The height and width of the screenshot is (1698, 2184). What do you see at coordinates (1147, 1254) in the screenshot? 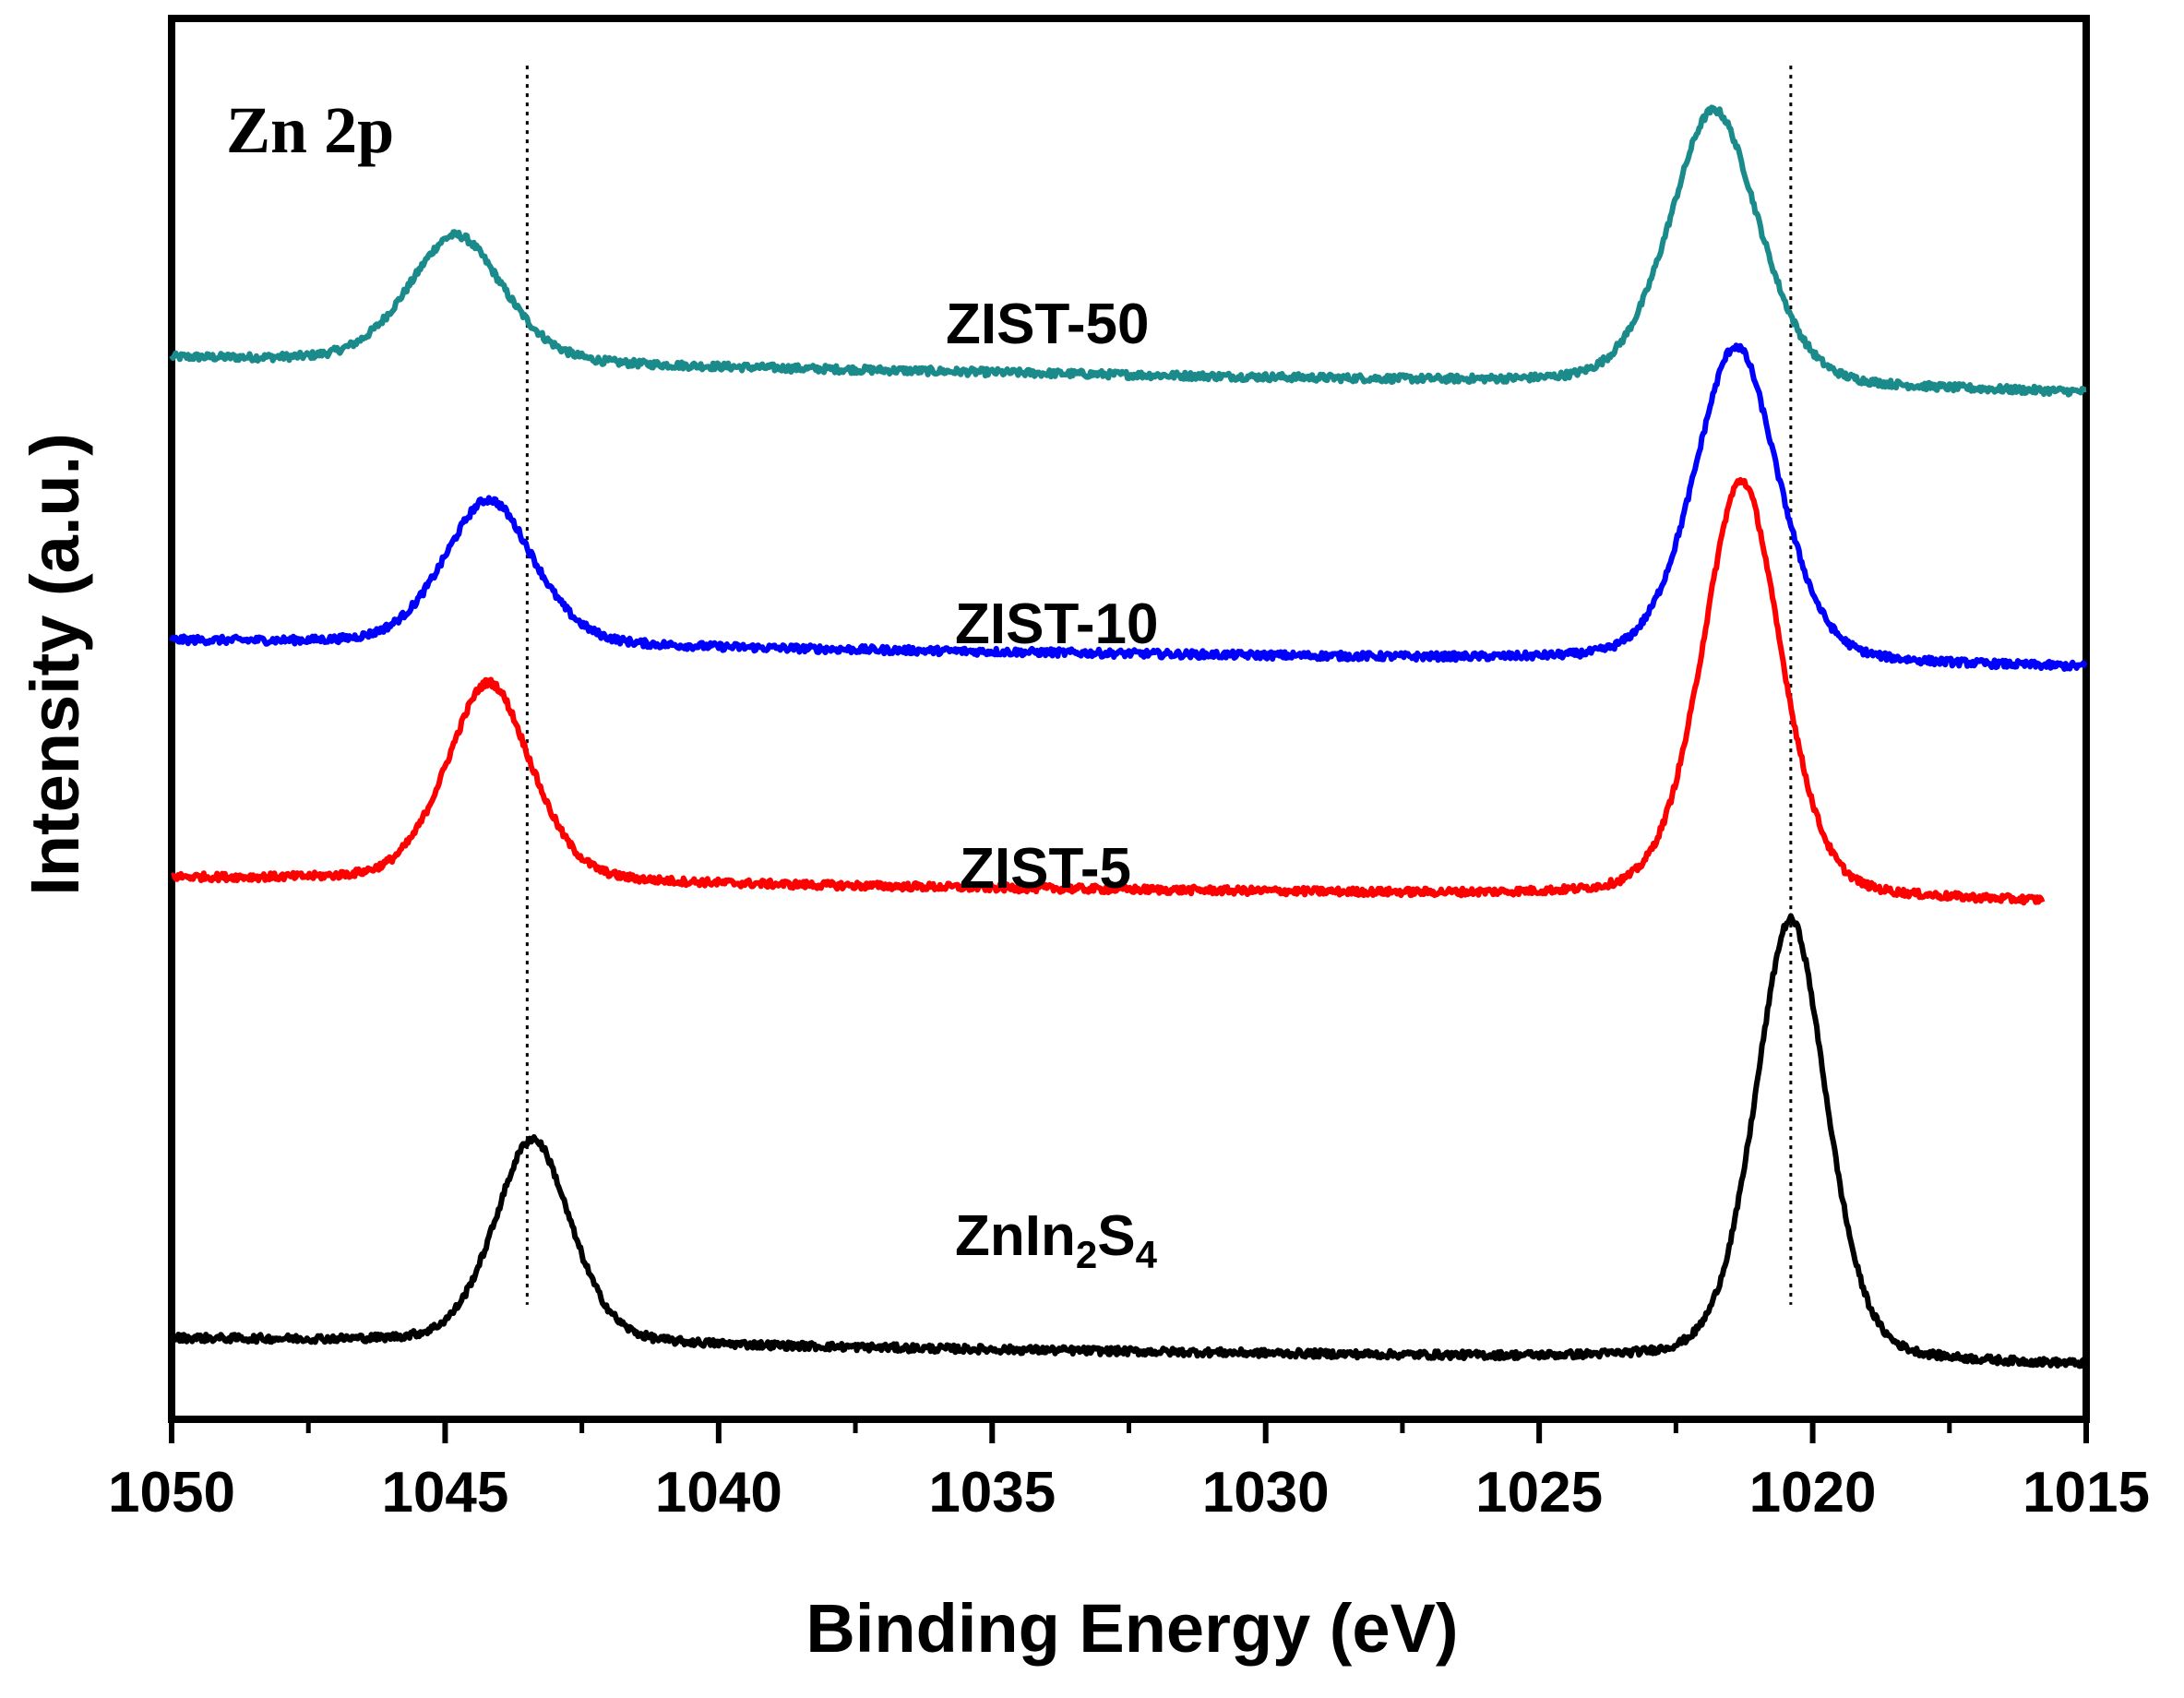
I see `znin2s4-label-sub2: 4` at bounding box center [1147, 1254].